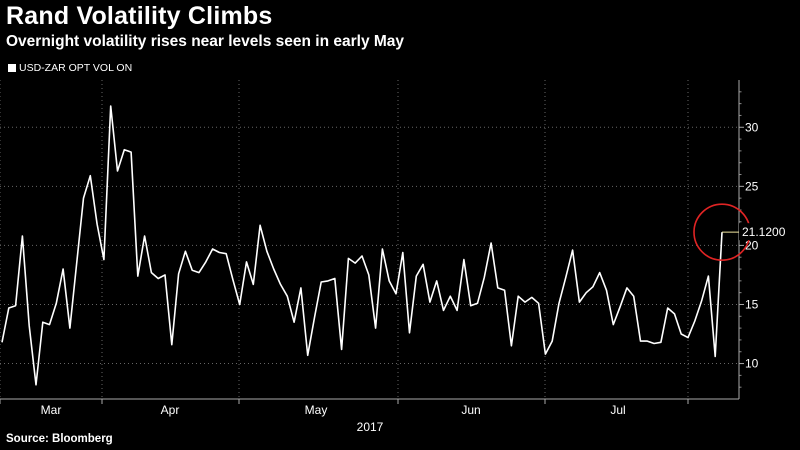  What do you see at coordinates (51, 410) in the screenshot?
I see `x-tick-label-mar: Mar` at bounding box center [51, 410].